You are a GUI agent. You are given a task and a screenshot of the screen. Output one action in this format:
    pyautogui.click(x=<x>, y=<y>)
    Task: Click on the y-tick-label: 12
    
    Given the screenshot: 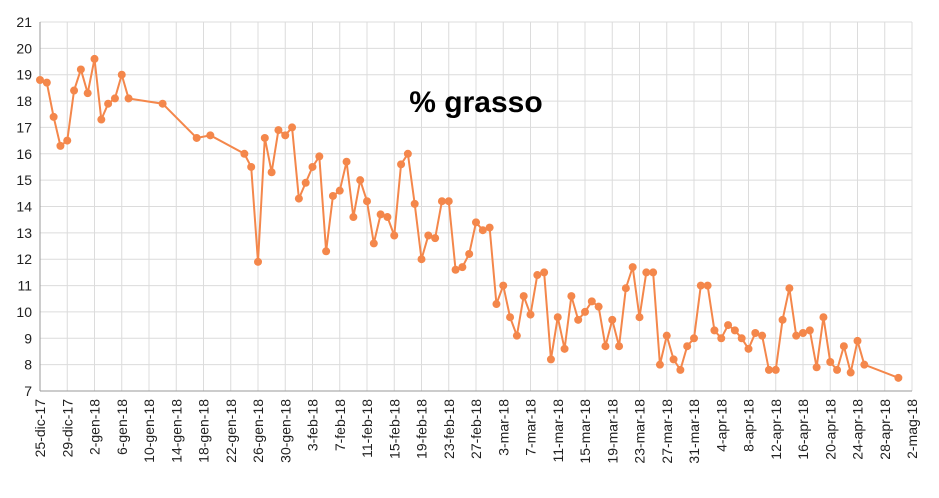 What is the action you would take?
    pyautogui.click(x=24, y=259)
    